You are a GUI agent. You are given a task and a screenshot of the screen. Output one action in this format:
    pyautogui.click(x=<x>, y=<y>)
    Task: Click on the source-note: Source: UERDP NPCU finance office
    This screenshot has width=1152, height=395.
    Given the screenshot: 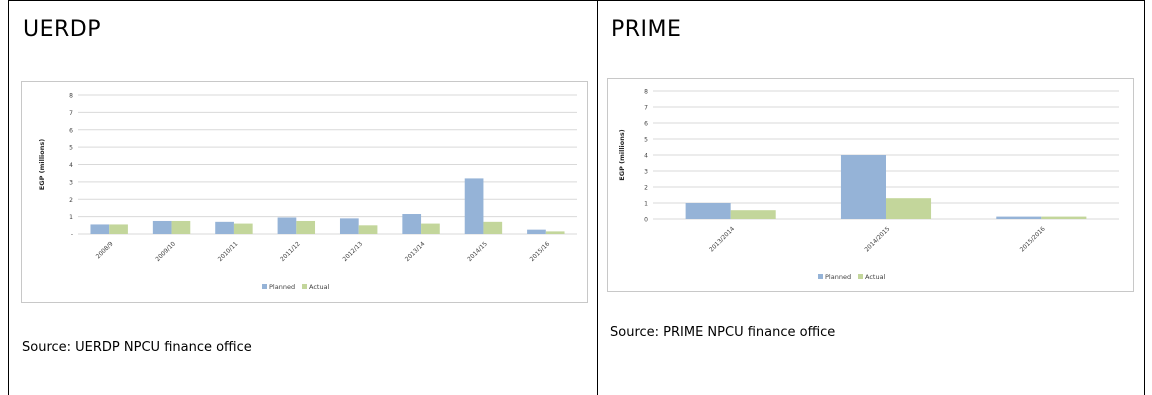 What is the action you would take?
    pyautogui.click(x=137, y=347)
    